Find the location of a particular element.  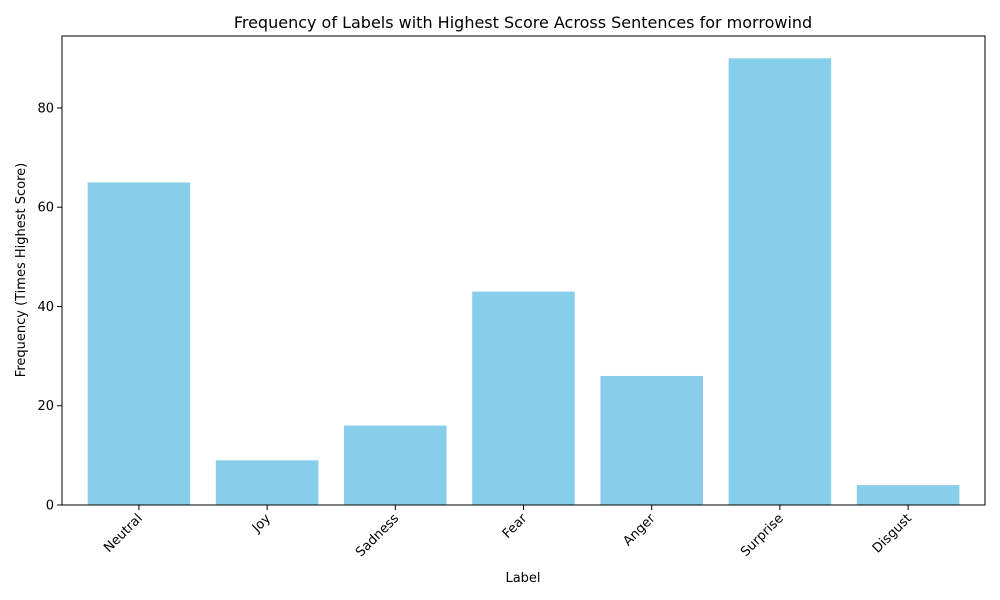

y-axis: 0 20 40 60 80 is located at coordinates (49, 307).